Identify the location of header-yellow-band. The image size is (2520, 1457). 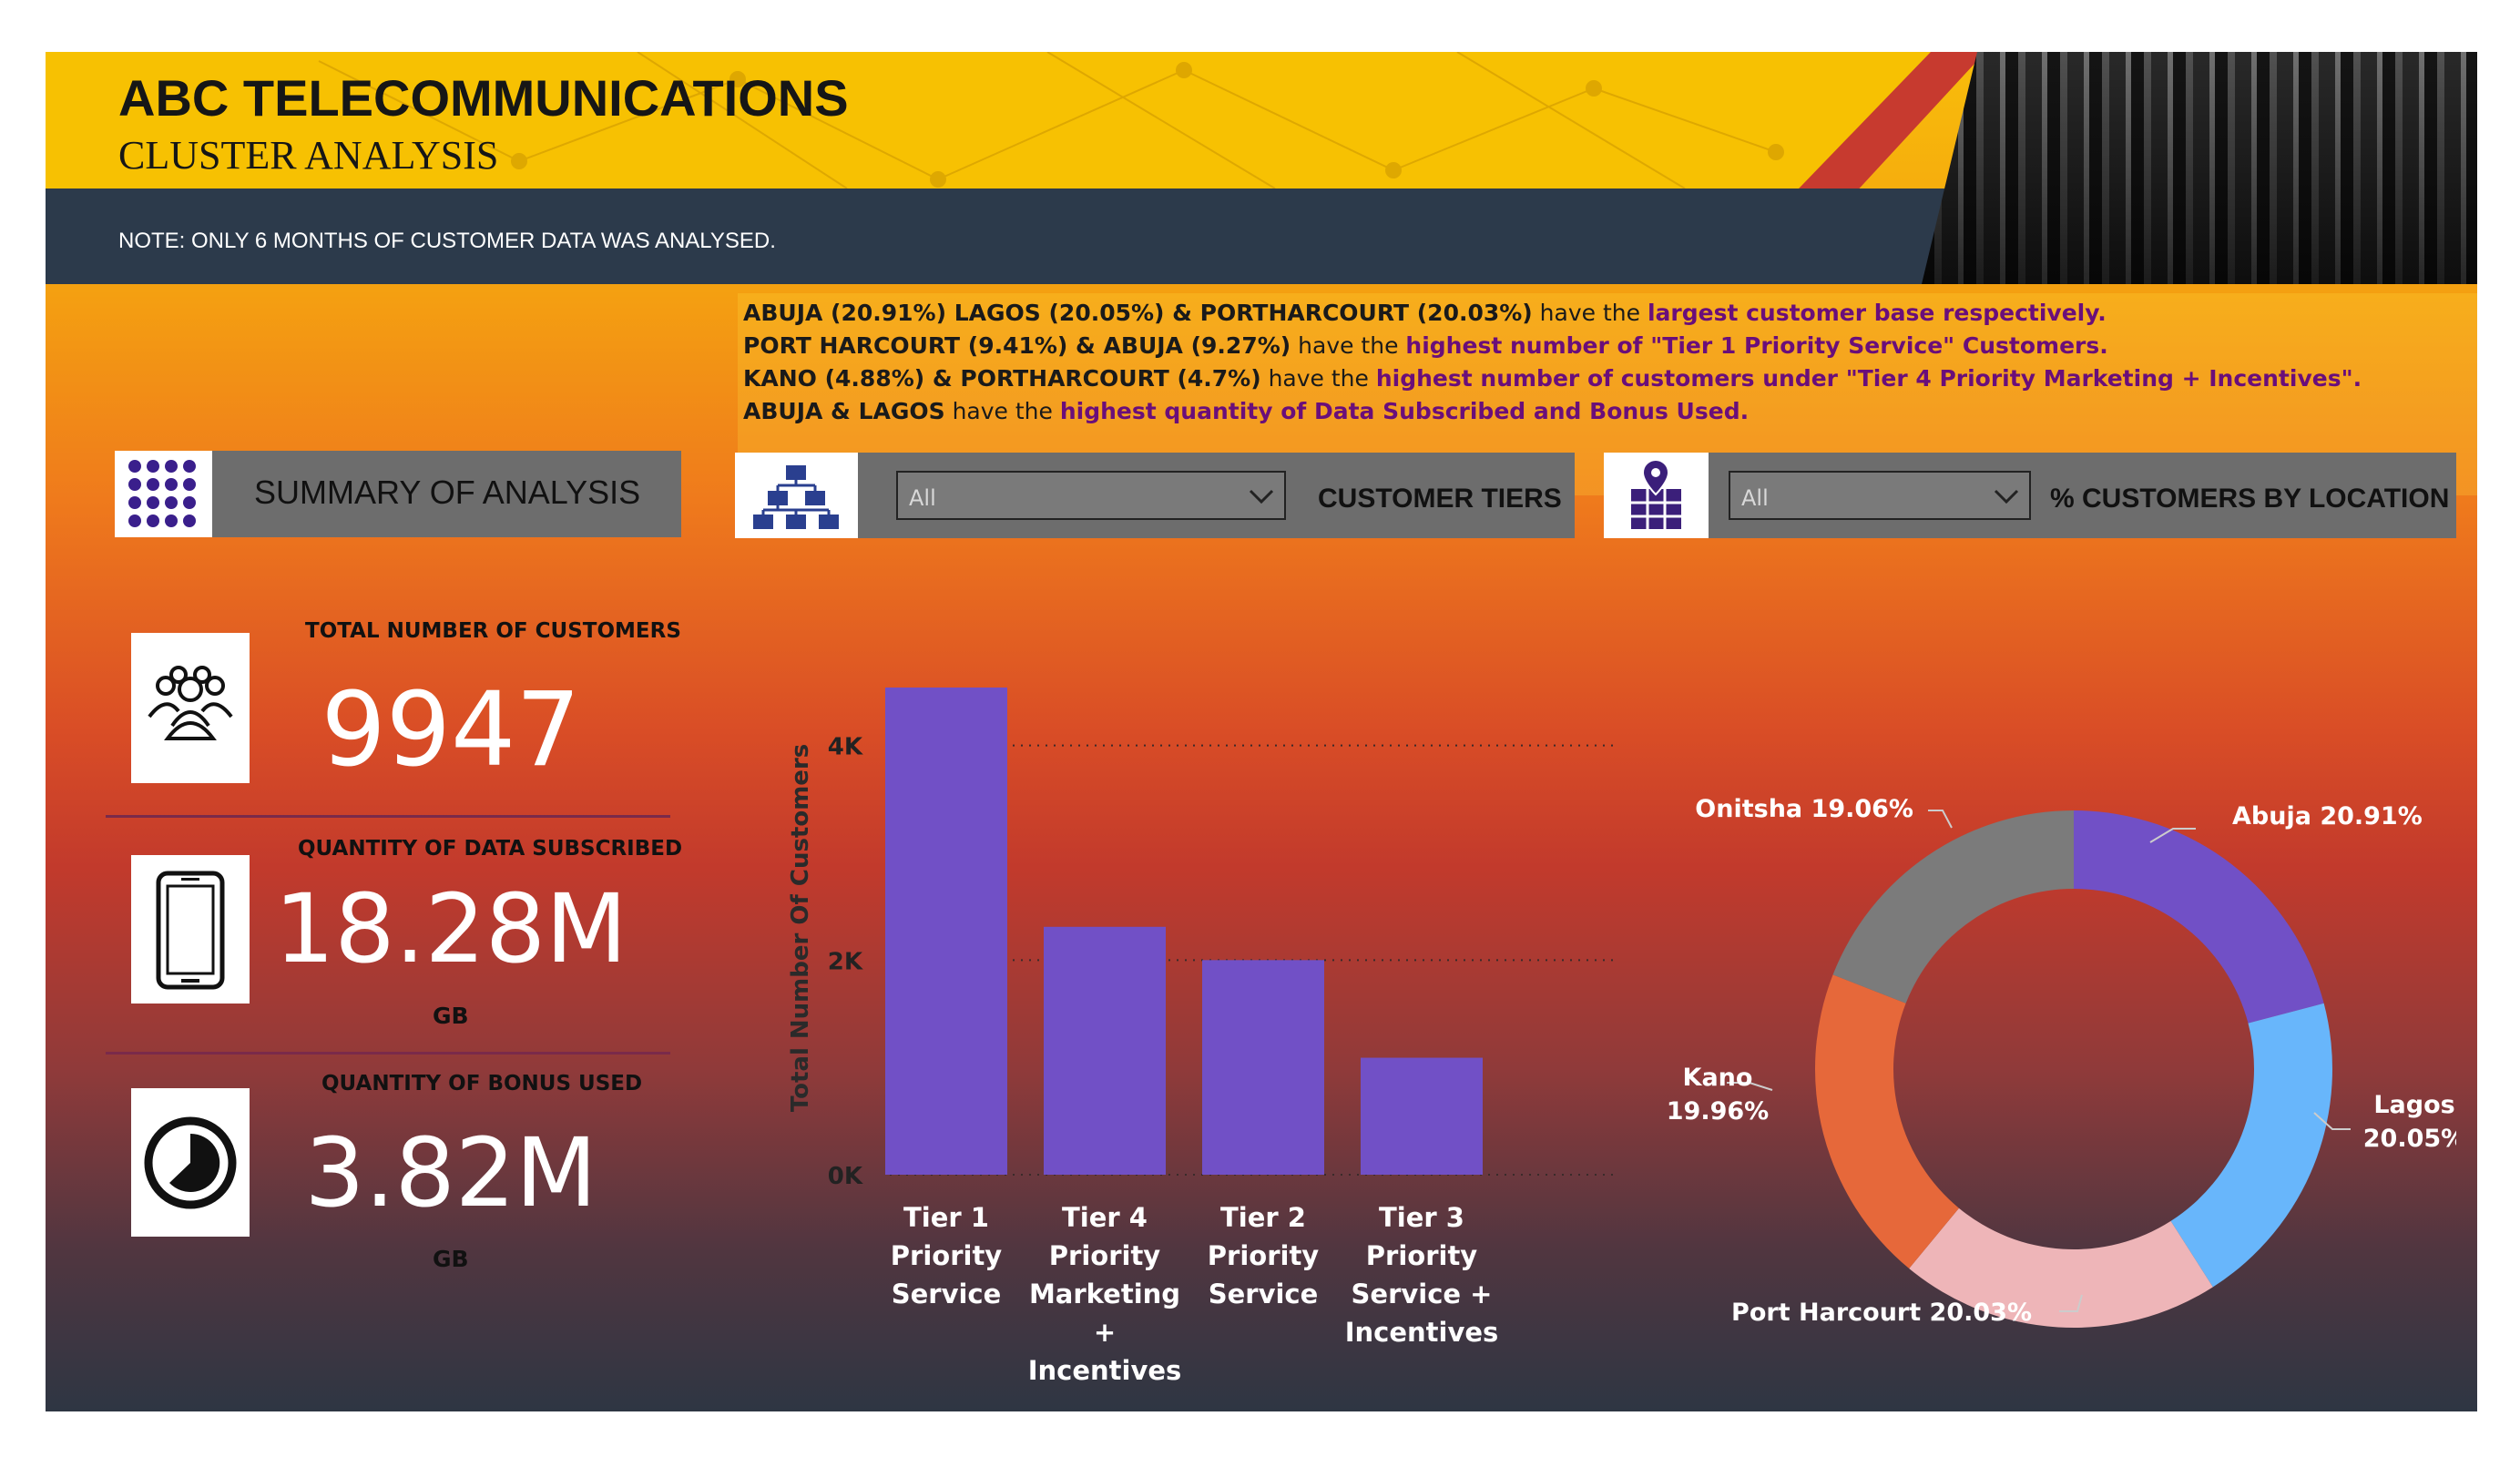
(988, 120).